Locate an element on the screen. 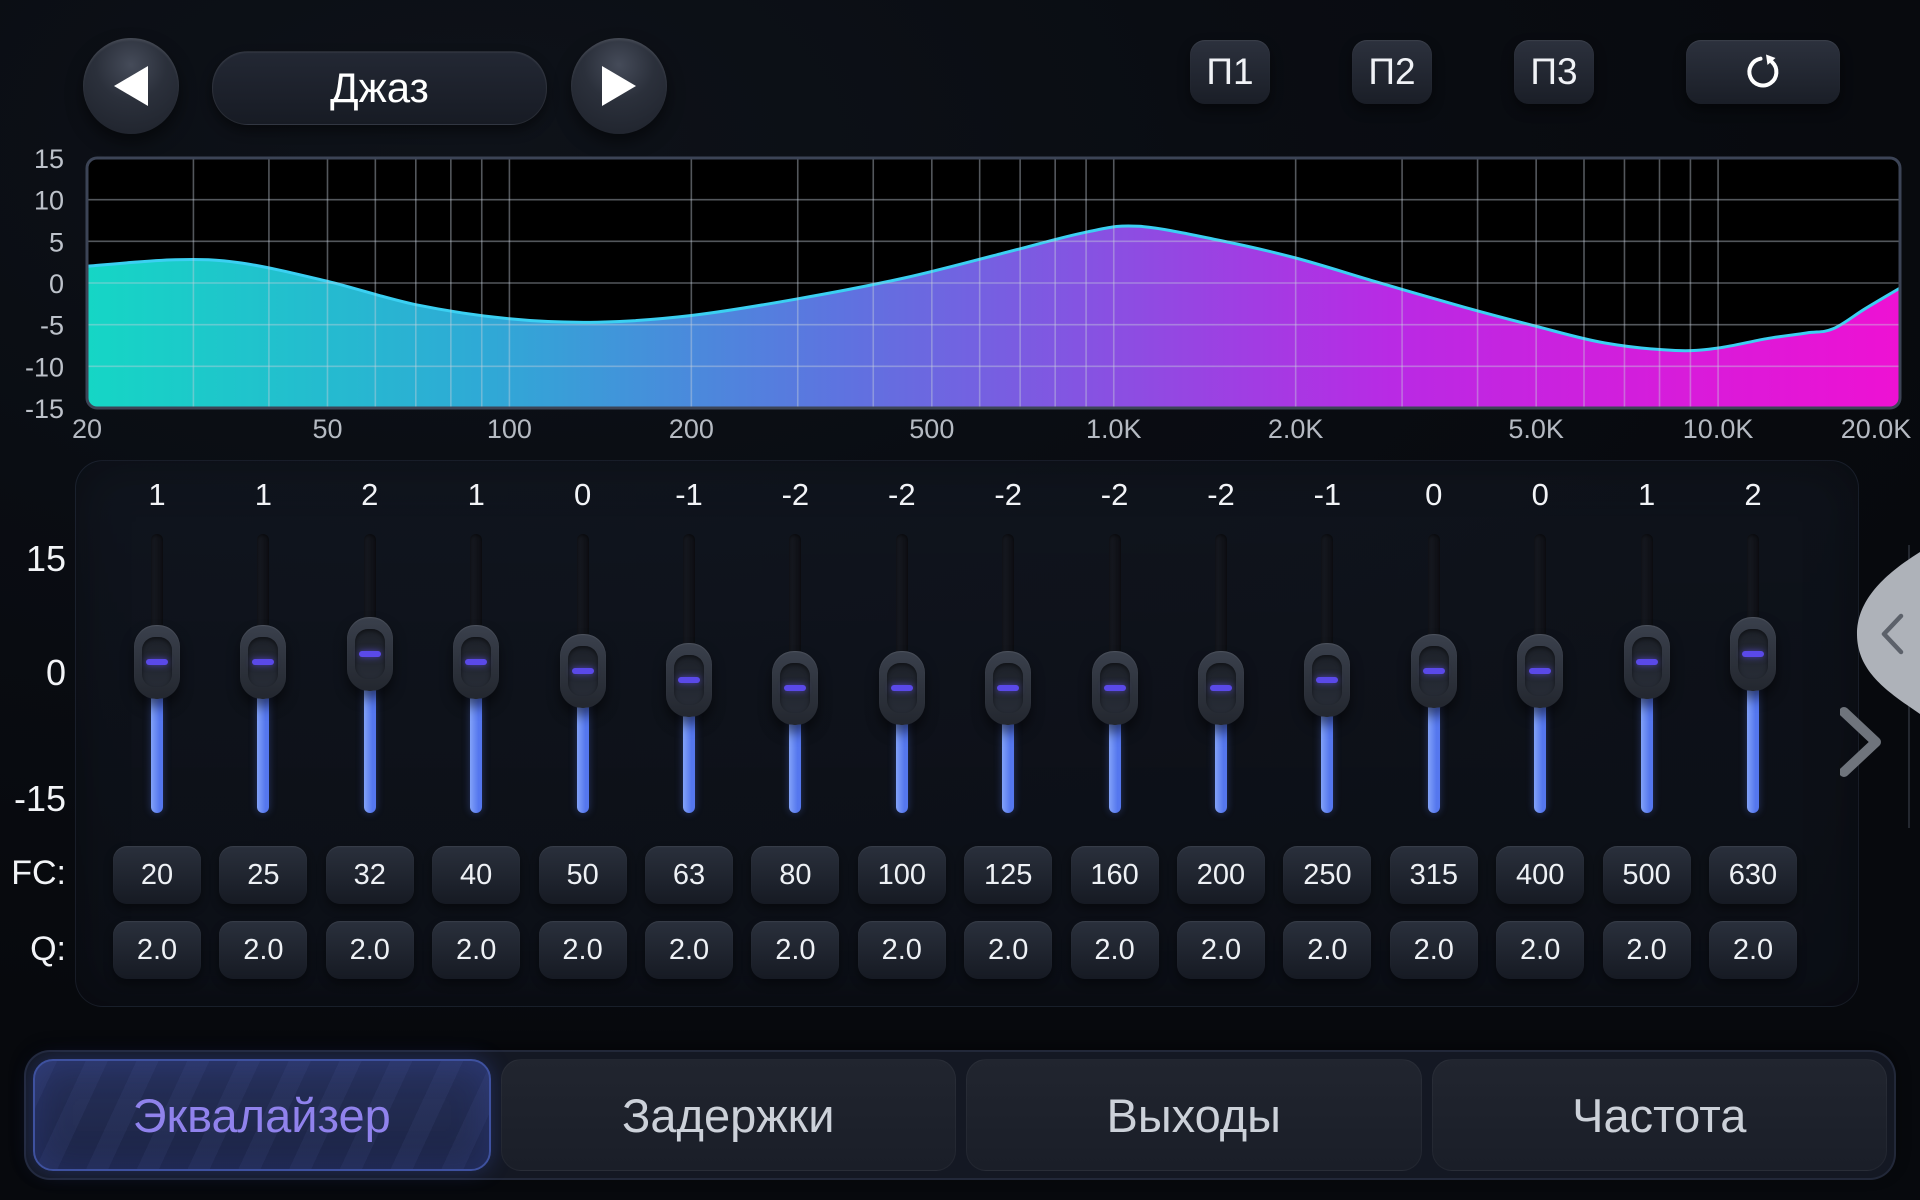 This screenshot has width=1920, height=1200. band-fc-button: 40 is located at coordinates (476, 875).